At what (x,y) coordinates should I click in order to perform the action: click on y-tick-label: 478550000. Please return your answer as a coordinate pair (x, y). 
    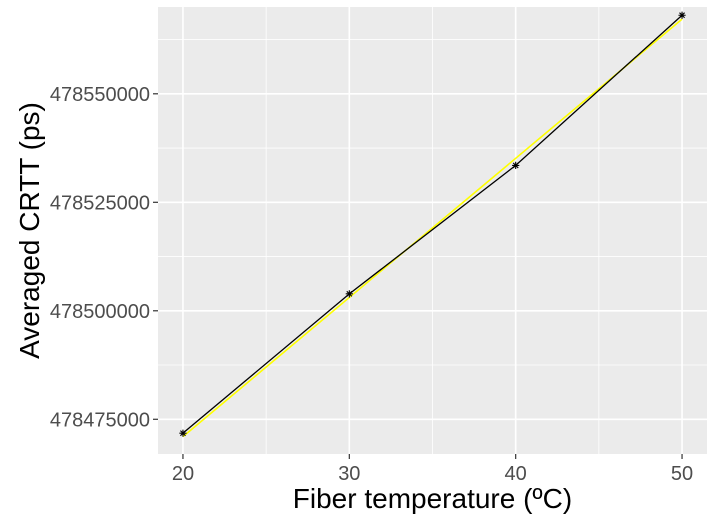
    Looking at the image, I should click on (100, 95).